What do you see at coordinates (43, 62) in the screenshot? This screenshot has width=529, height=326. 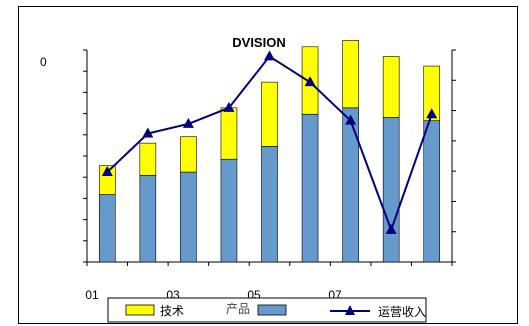 I see `left-axis-label: 0` at bounding box center [43, 62].